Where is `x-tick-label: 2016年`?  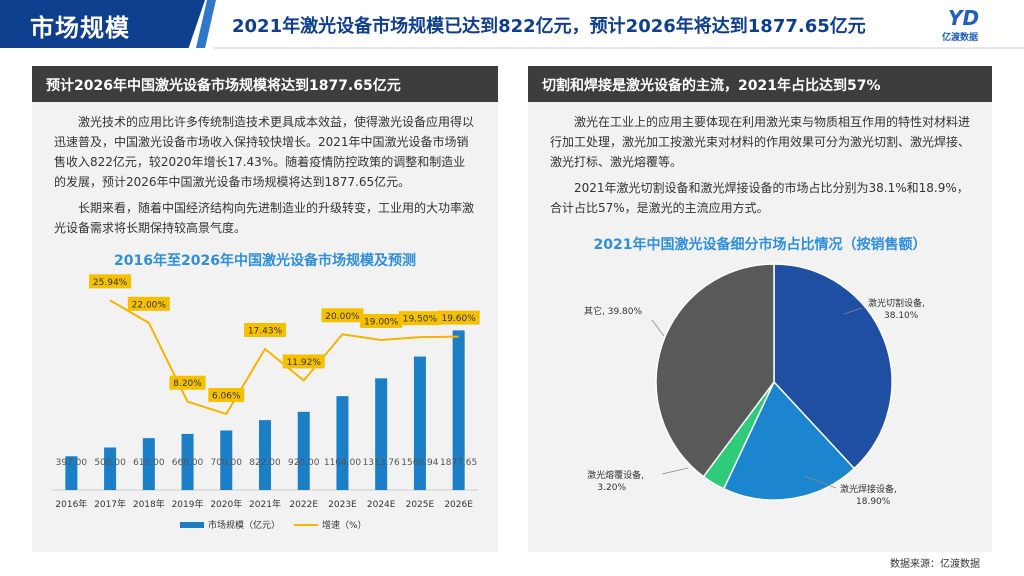 x-tick-label: 2016年 is located at coordinates (71, 504).